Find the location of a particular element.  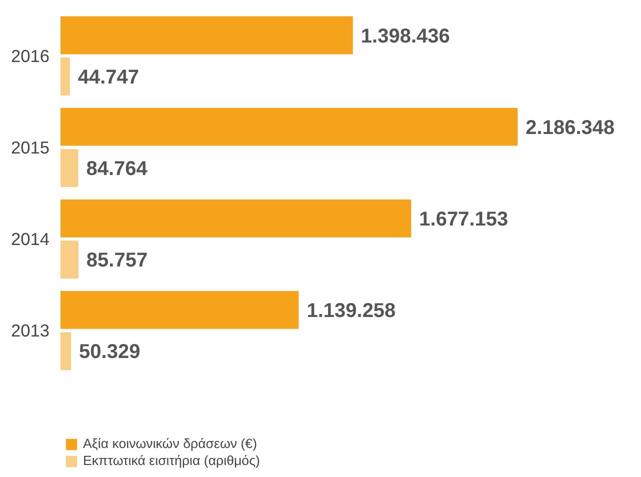

y-tick-label: 2015 is located at coordinates (30, 147).